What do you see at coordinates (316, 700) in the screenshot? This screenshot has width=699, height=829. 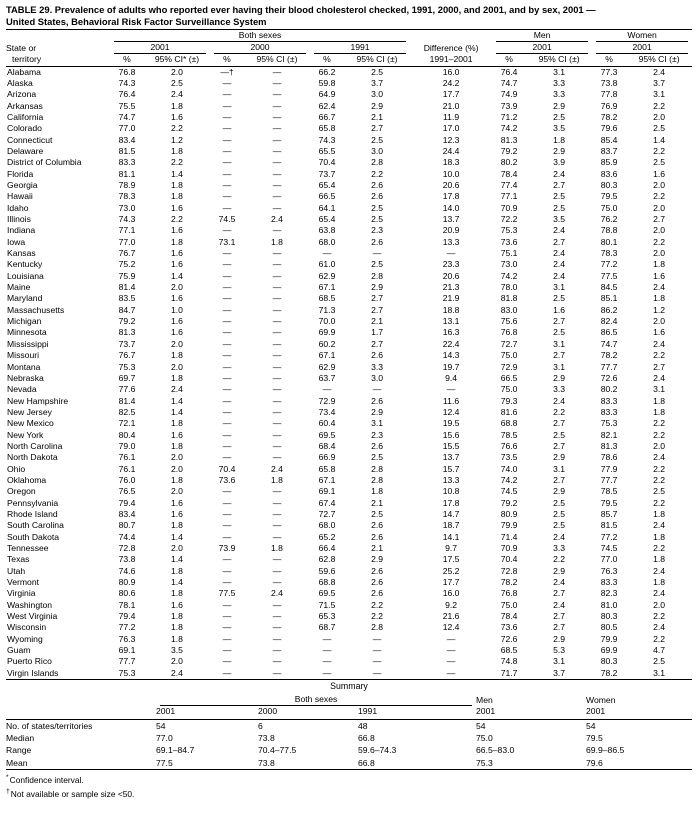 I see `summary-both-sexes-label: Both sexes` at bounding box center [316, 700].